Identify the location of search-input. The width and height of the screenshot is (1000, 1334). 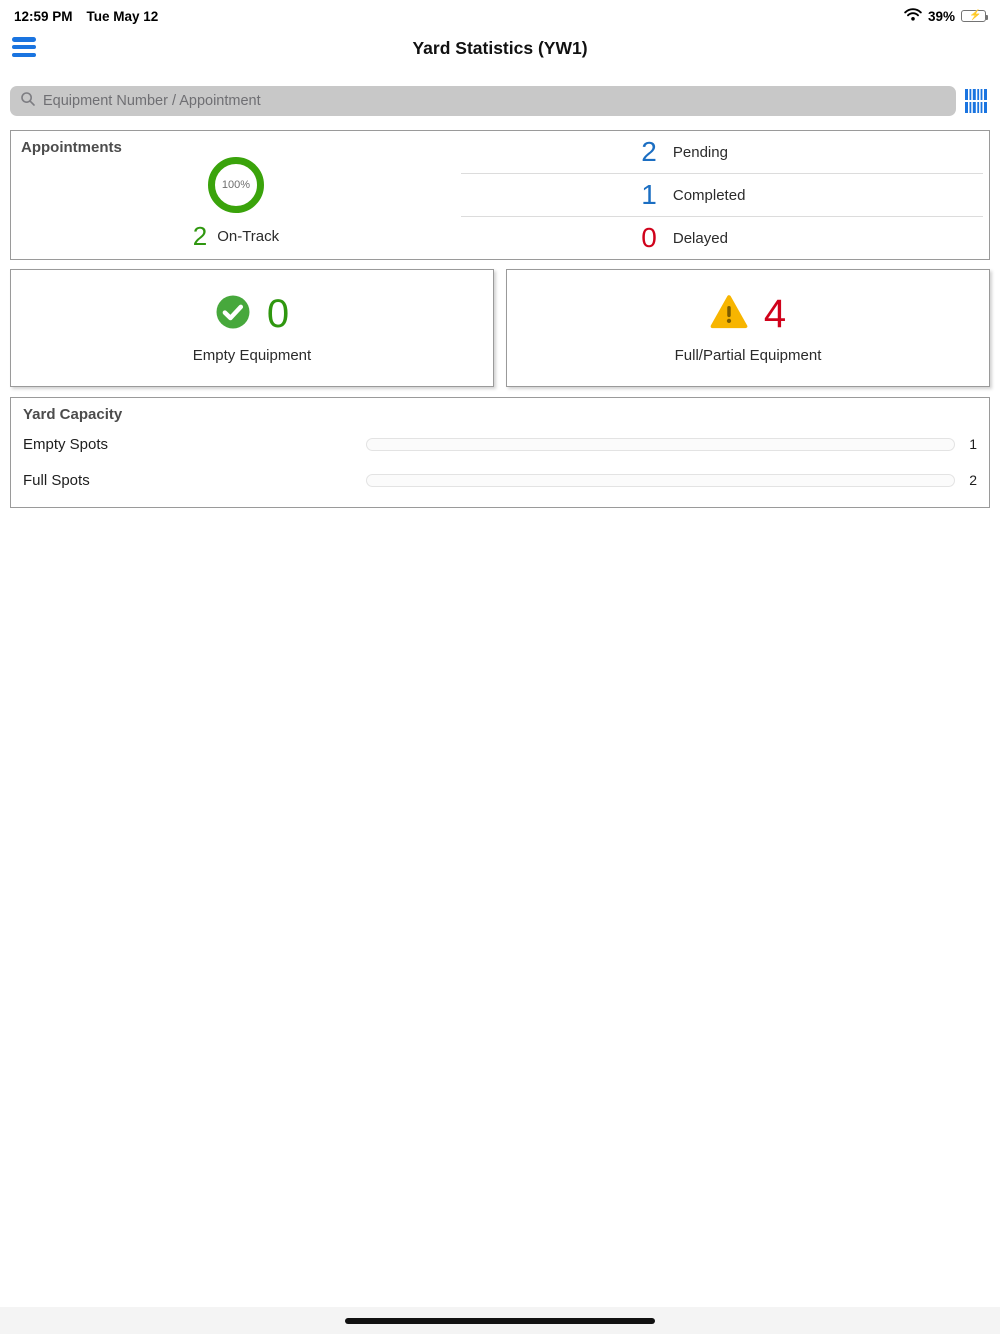
(494, 101).